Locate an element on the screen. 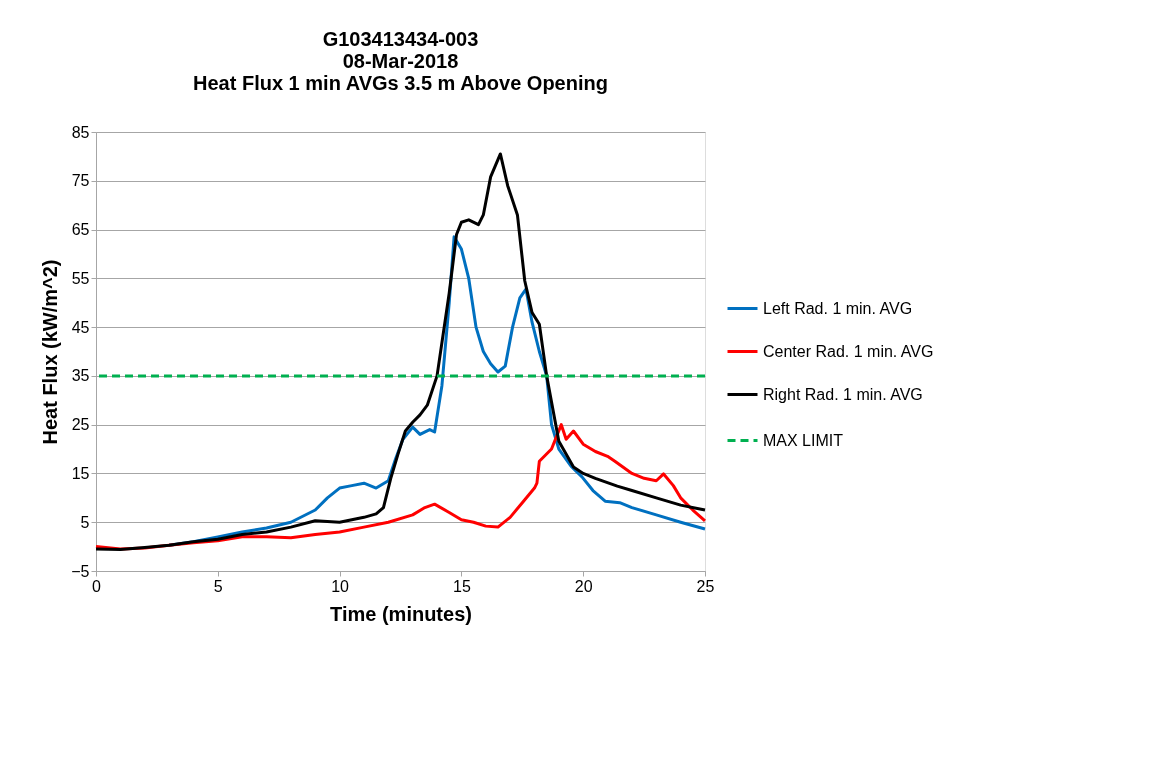 This screenshot has height=776, width=1154. x-tick-label: 25 is located at coordinates (705, 586).